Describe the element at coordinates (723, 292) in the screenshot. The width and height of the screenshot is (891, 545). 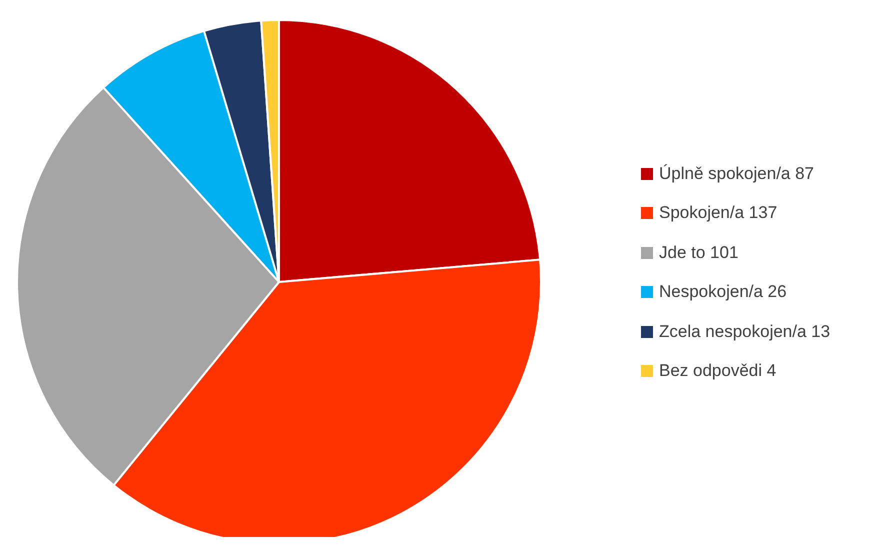
I see `legend-label: Nespokojen/a 26` at that location.